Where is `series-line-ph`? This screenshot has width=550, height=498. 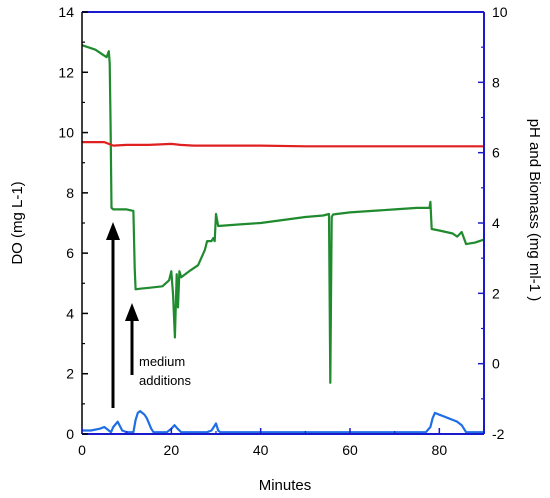
series-line-ph is located at coordinates (283, 144).